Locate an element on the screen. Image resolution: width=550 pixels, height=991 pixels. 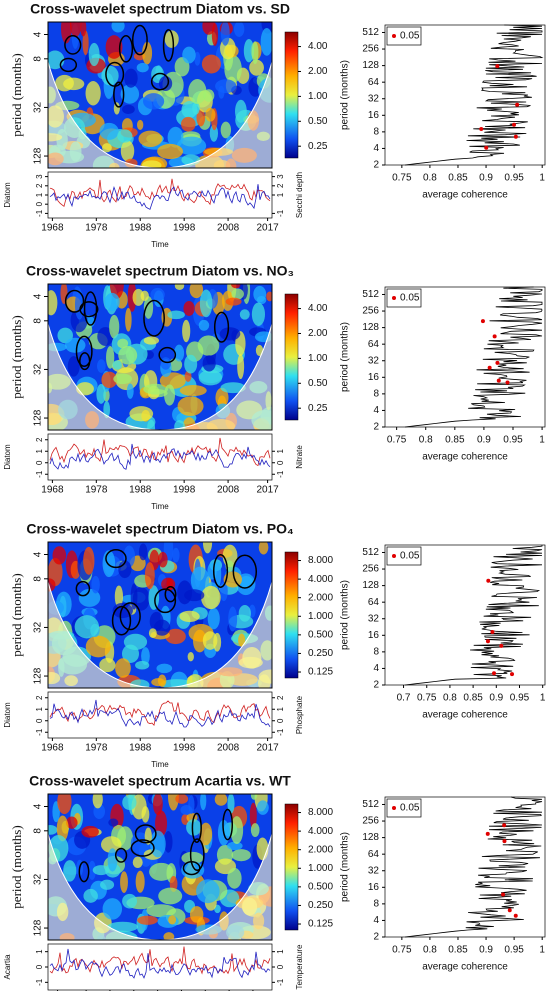
coherence-x-label: average coherence is located at coordinates (465, 457).